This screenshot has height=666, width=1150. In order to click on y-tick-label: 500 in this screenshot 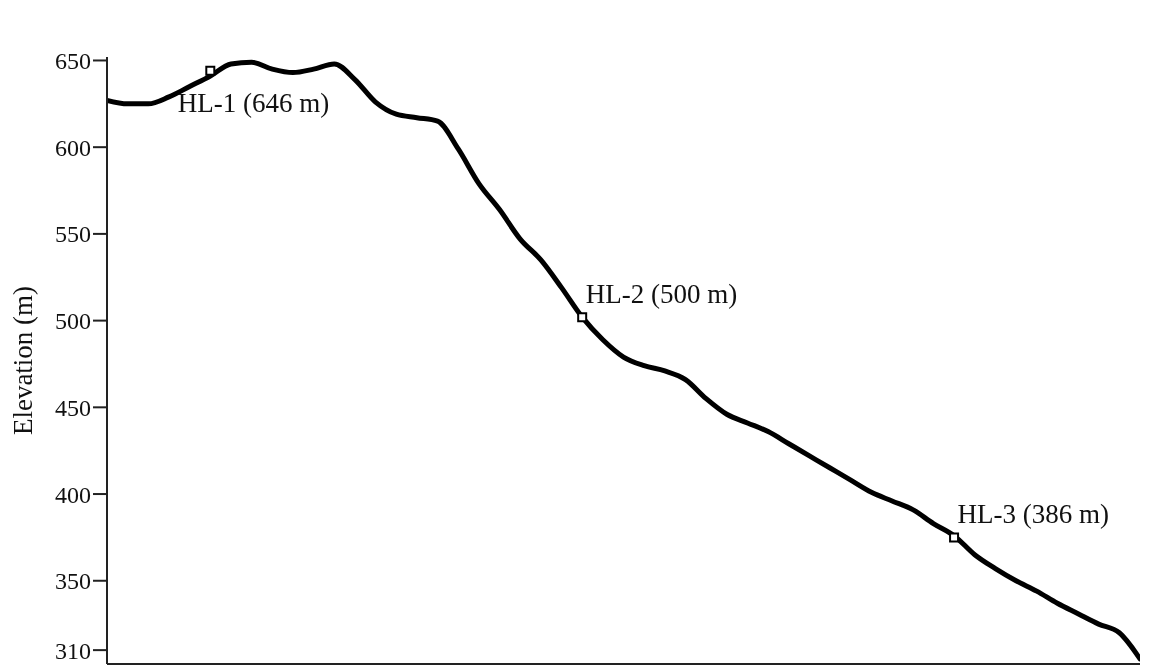, I will do `click(73, 321)`.